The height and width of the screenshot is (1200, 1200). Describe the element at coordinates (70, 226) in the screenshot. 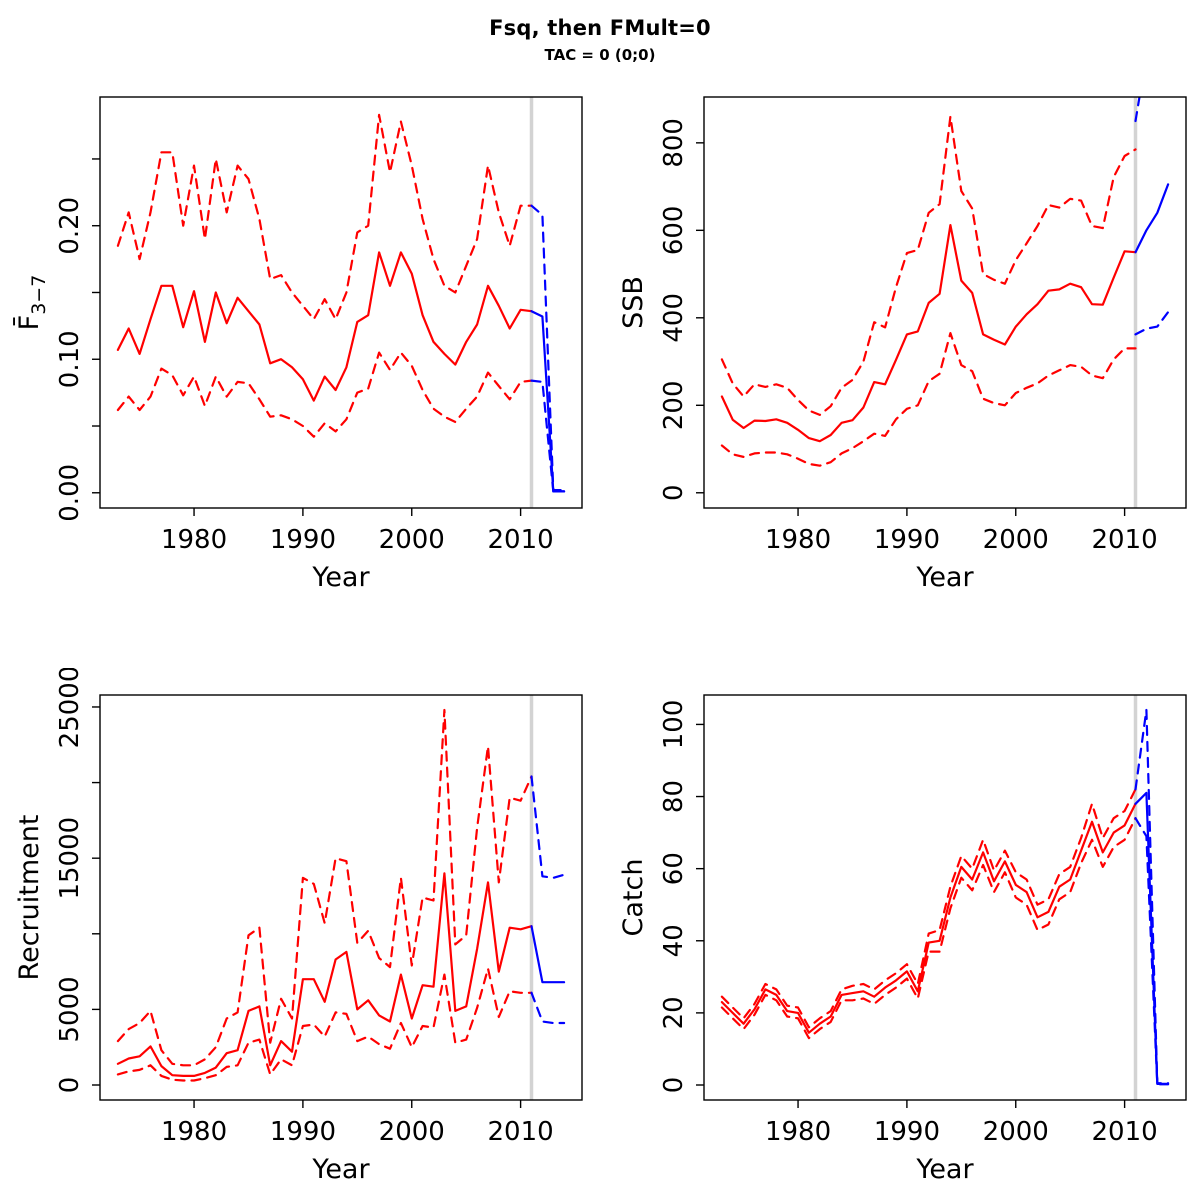

I see `y-tick-label: 0.20` at that location.